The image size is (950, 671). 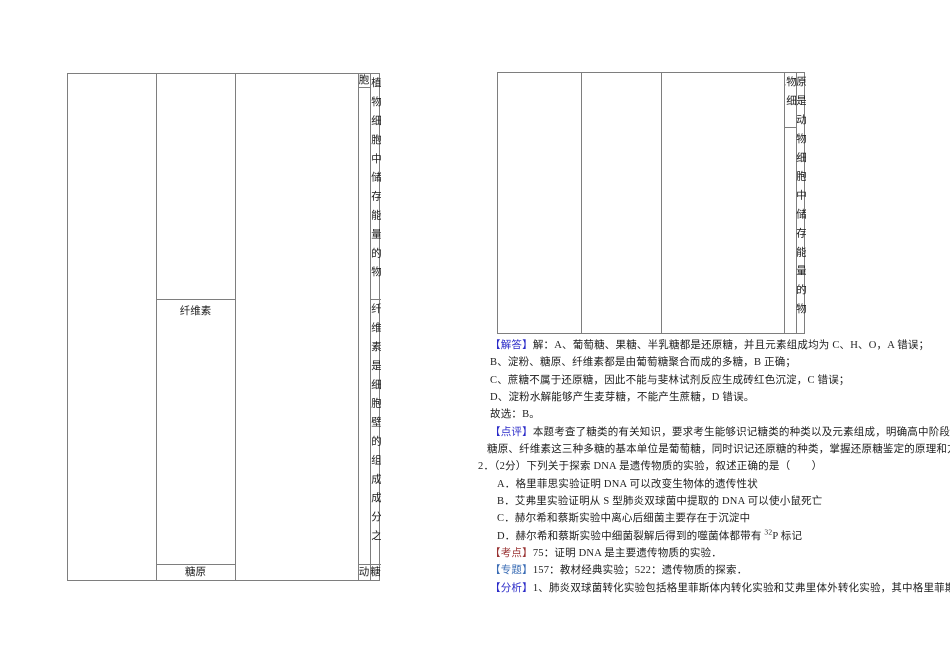 What do you see at coordinates (731, 345) in the screenshot?
I see `jieda-text: 解：A、葡萄糖、果糖、半乳糖都是还原糖，并且元素组成均为 C、H、O，A 错误；` at bounding box center [731, 345].